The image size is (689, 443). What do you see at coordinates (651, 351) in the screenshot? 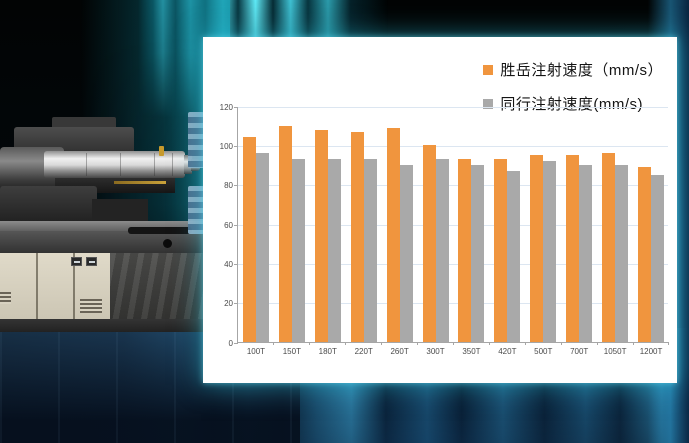
I see `x-axis-label: 1200T` at bounding box center [651, 351].